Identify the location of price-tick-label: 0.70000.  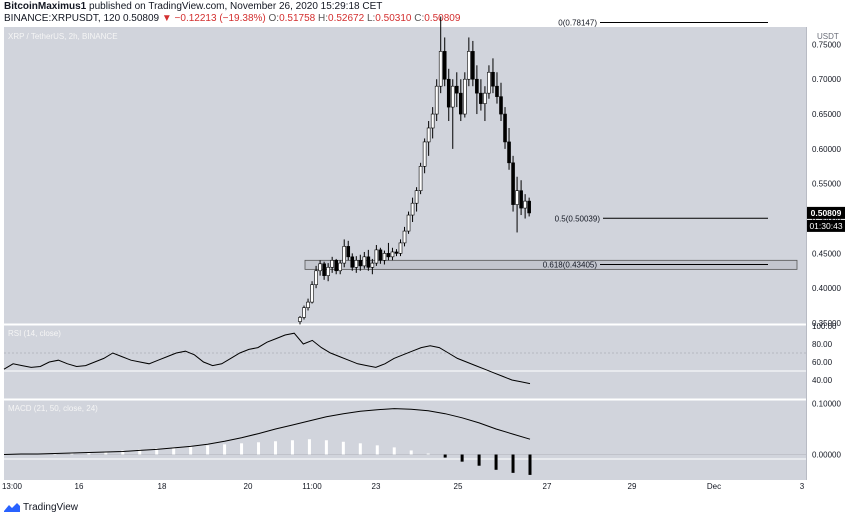
(826, 79).